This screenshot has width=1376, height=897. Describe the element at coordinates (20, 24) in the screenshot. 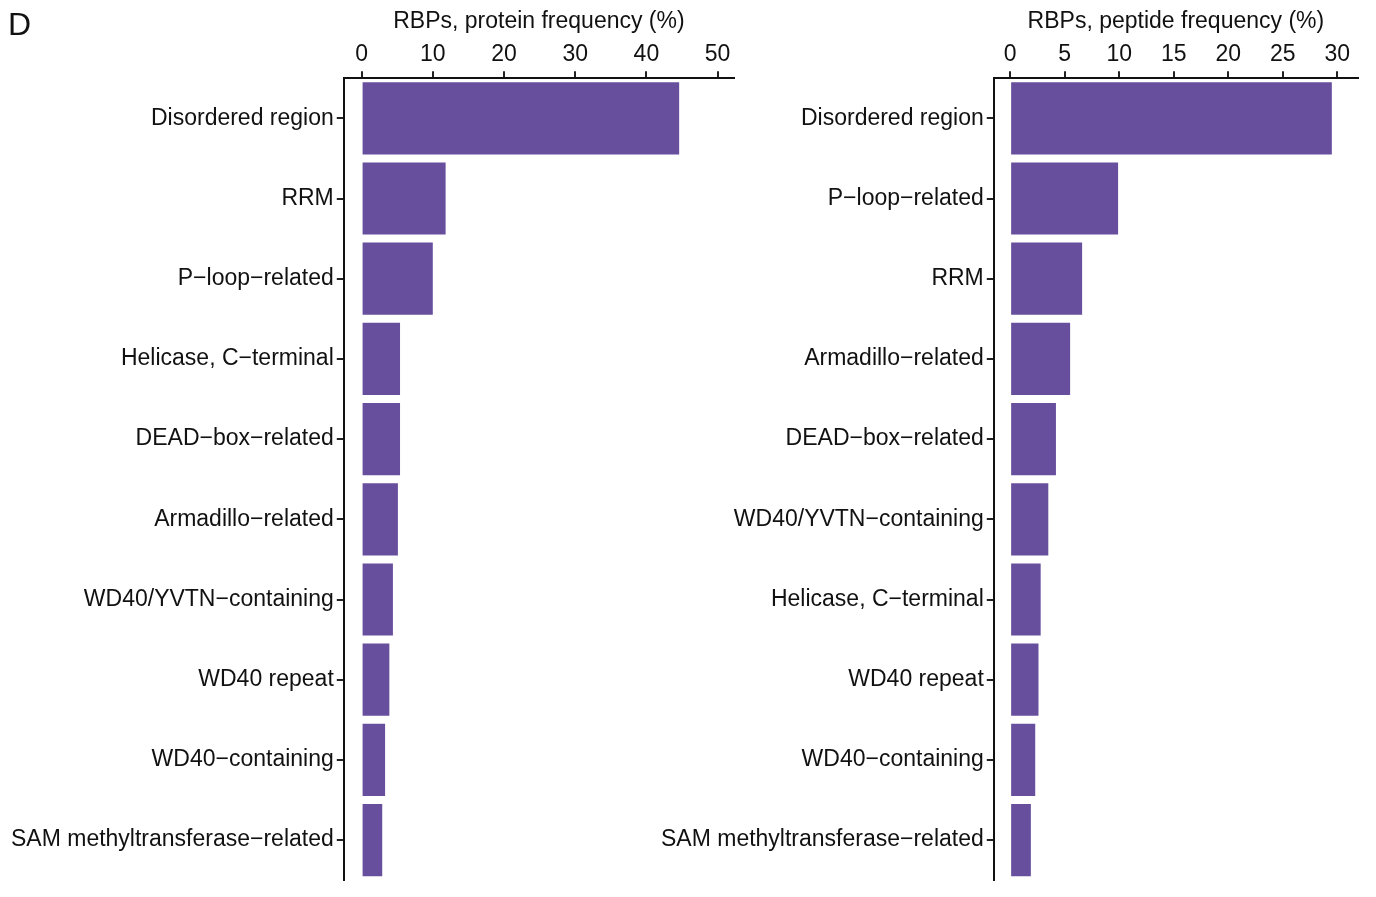

I see `text: D` at that location.